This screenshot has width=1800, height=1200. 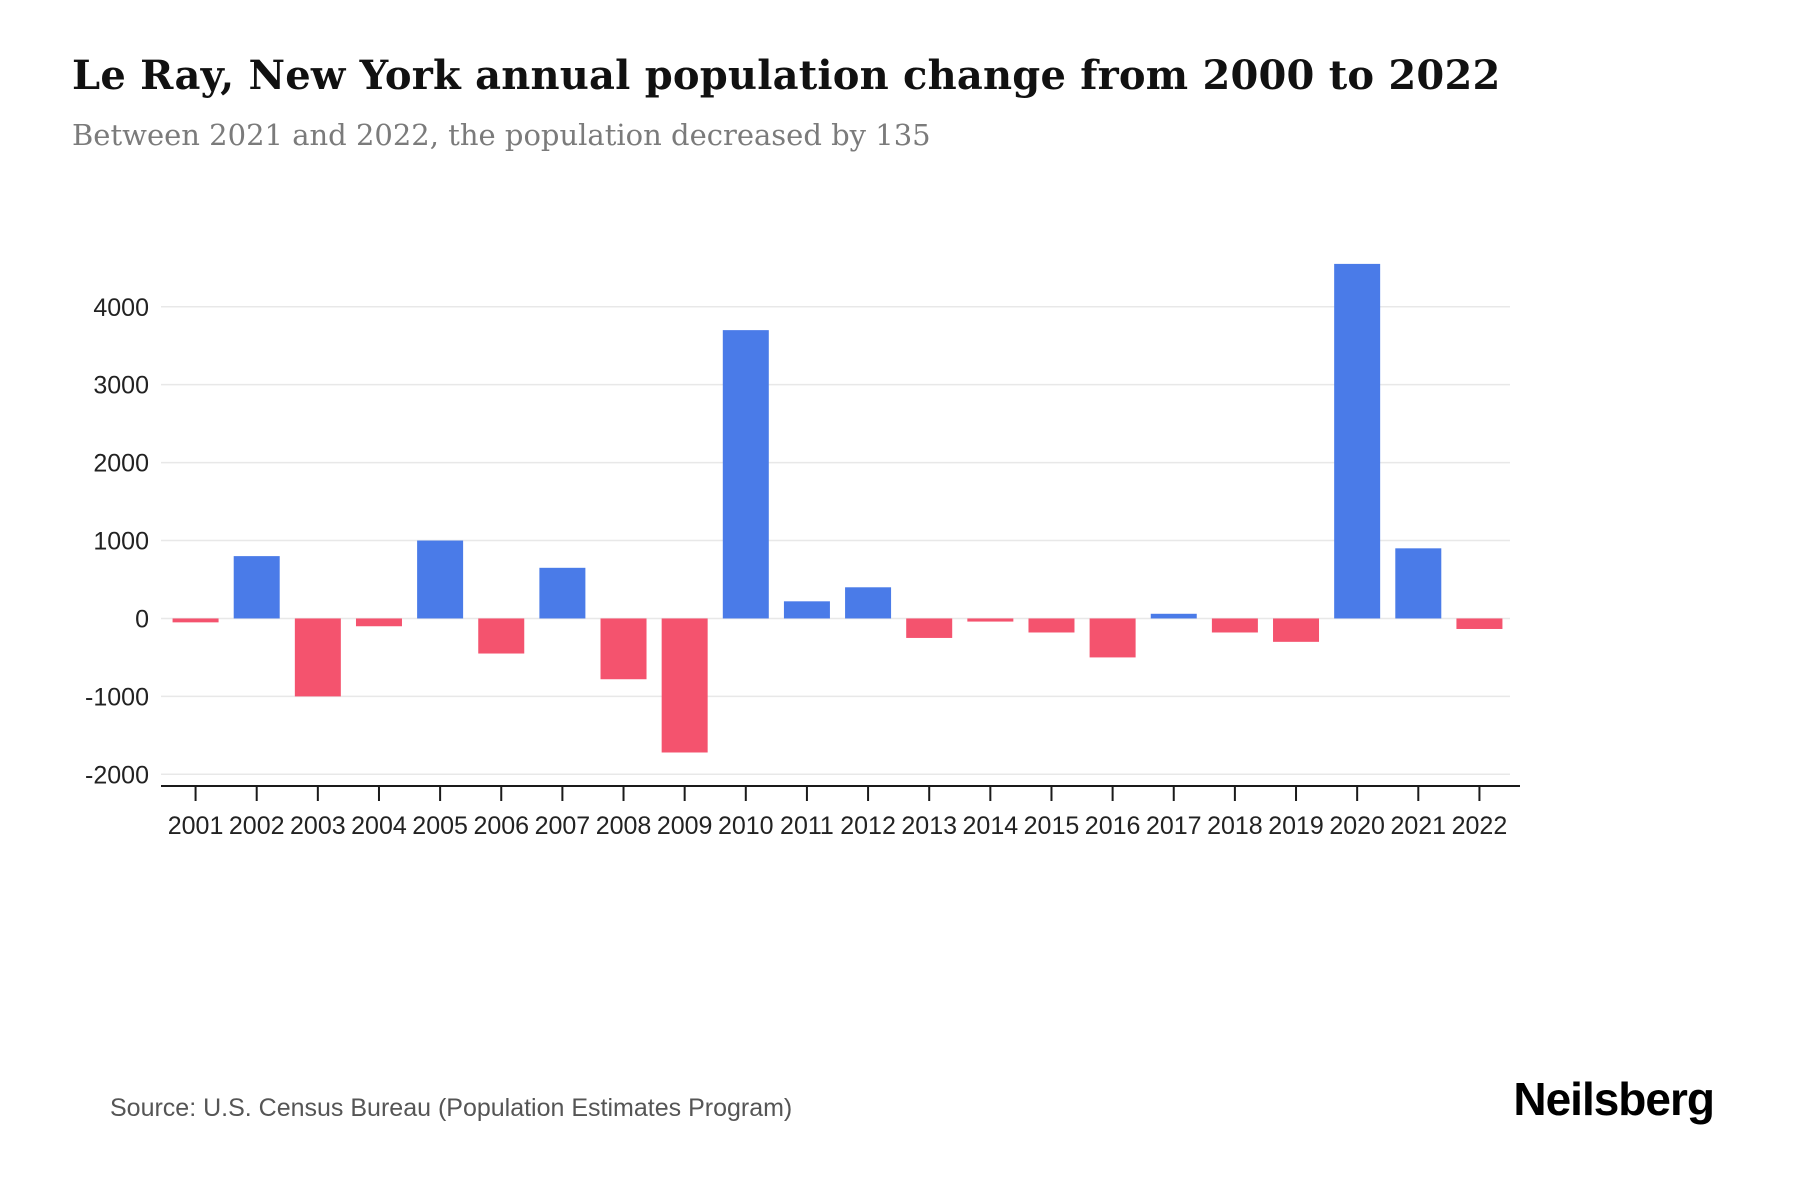 I want to click on bar-2015, so click(x=1051, y=625).